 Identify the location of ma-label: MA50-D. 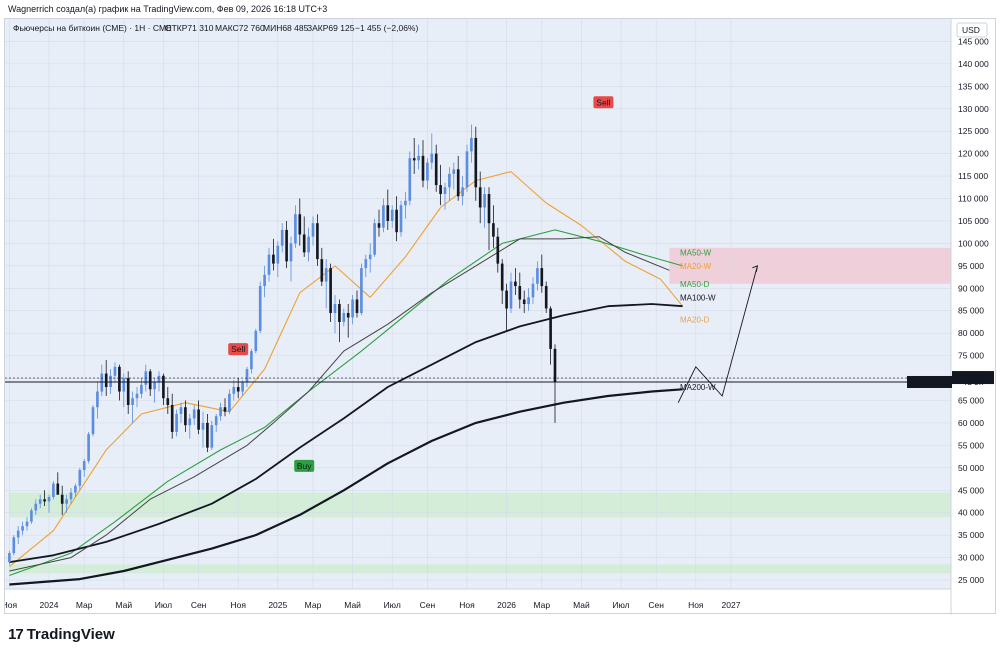
(695, 284).